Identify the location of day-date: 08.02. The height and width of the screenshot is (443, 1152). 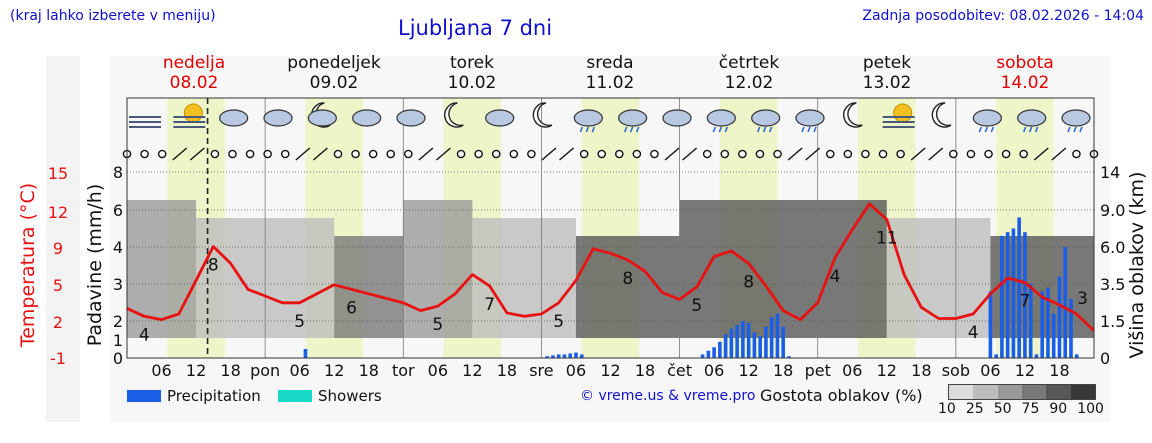
(194, 83).